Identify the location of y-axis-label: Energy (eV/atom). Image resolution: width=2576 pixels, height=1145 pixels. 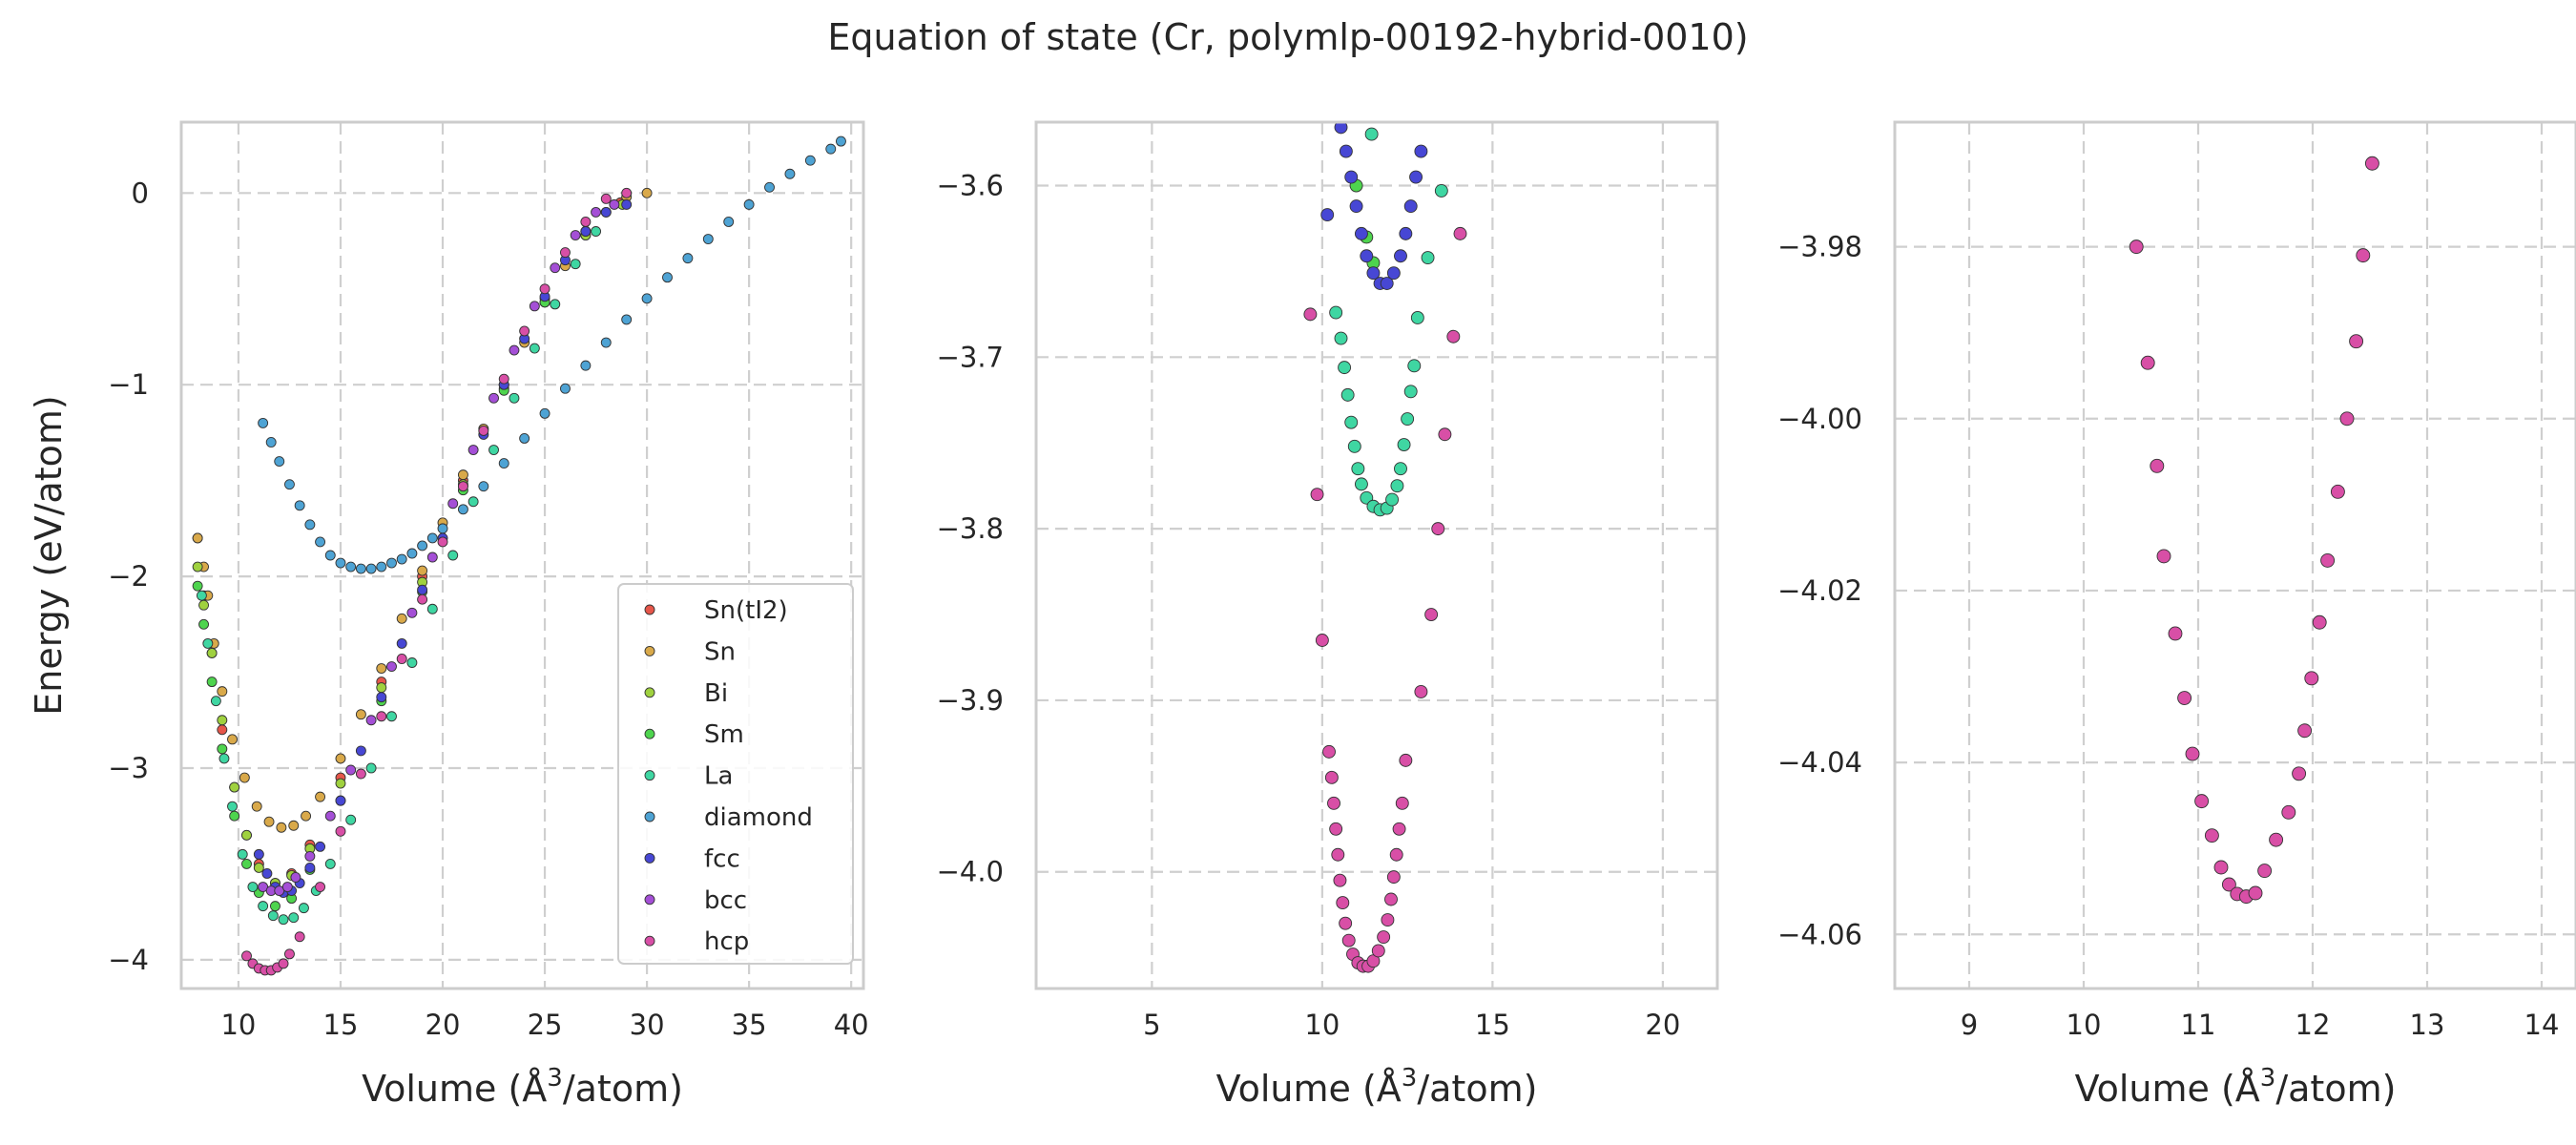
(49, 555).